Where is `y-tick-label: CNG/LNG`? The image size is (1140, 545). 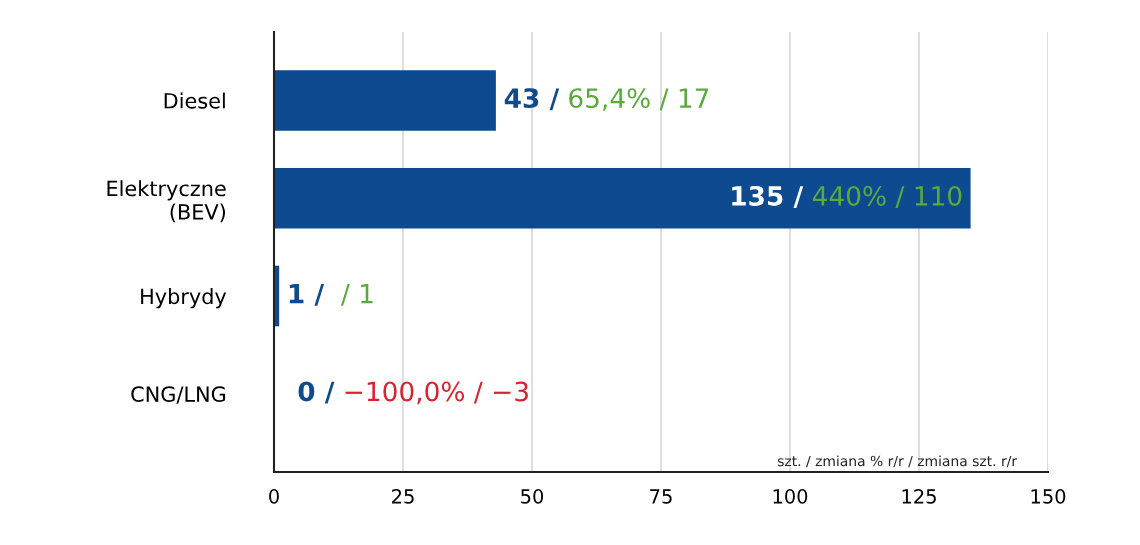
y-tick-label: CNG/LNG is located at coordinates (178, 395).